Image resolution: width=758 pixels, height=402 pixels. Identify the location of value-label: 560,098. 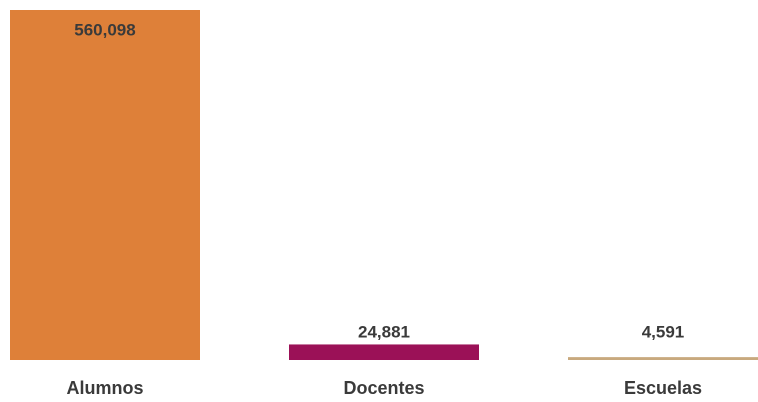
(104, 29).